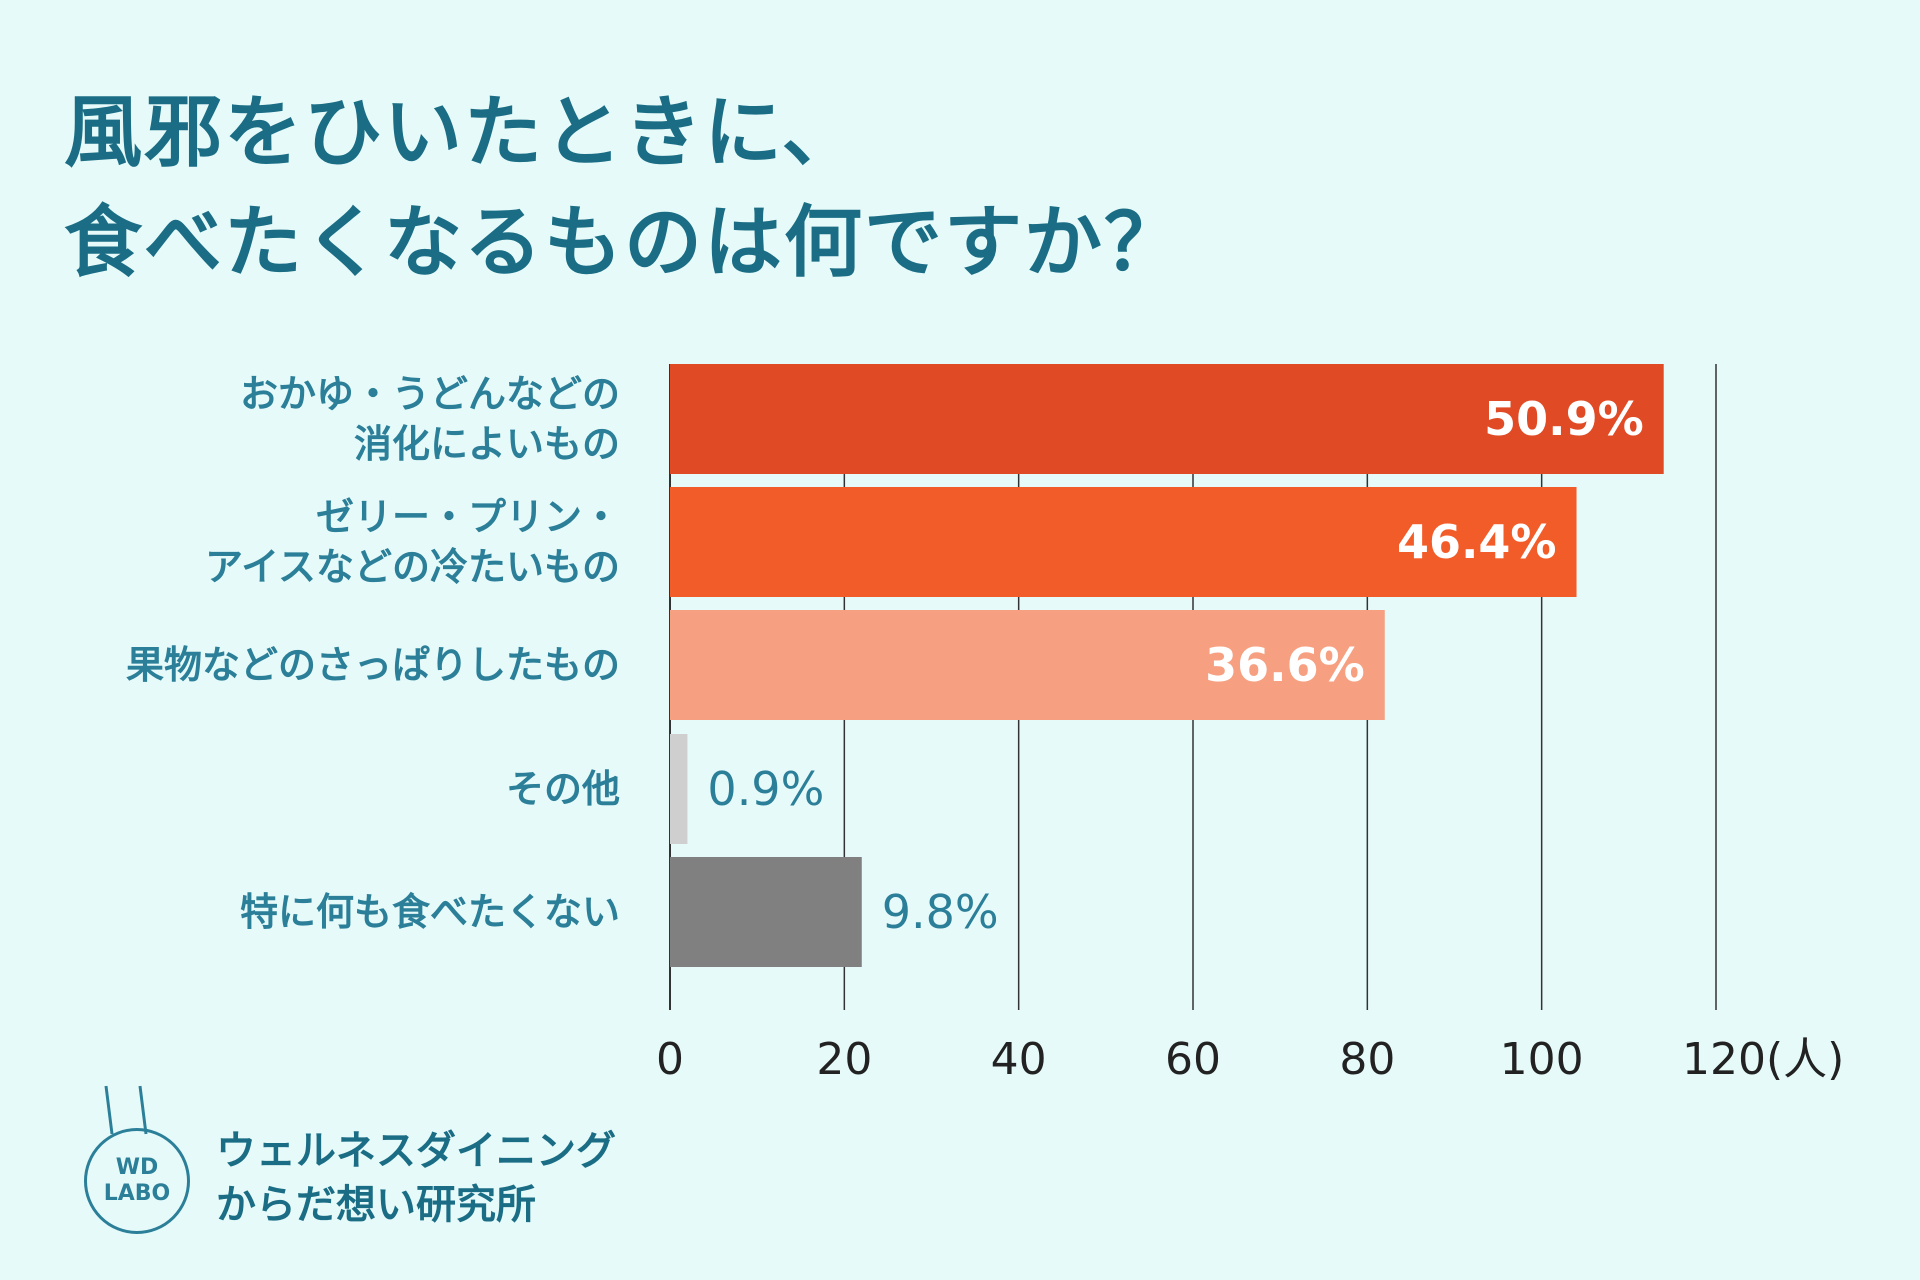 This screenshot has height=1280, width=1920. What do you see at coordinates (137, 1167) in the screenshot?
I see `brand-logo-line-1: WD` at bounding box center [137, 1167].